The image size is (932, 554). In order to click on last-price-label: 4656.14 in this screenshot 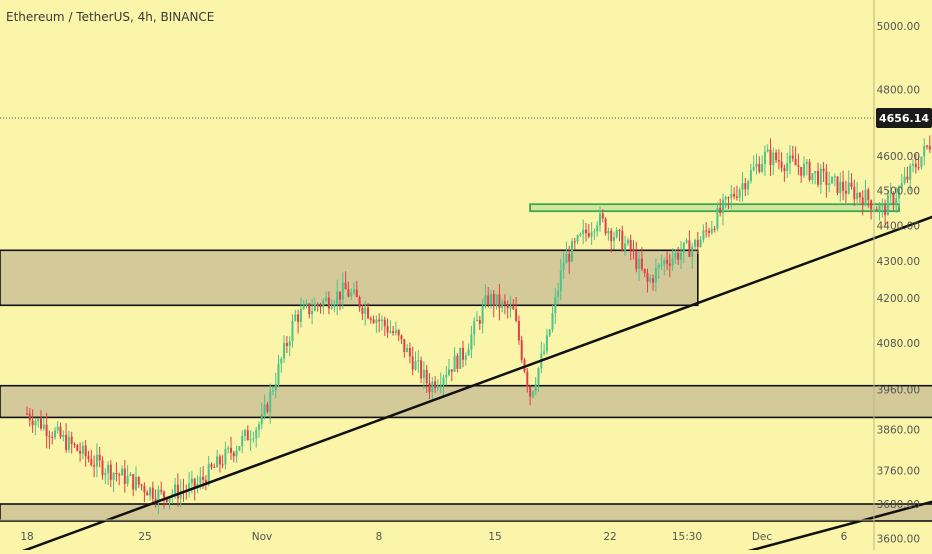, I will do `click(904, 118)`.